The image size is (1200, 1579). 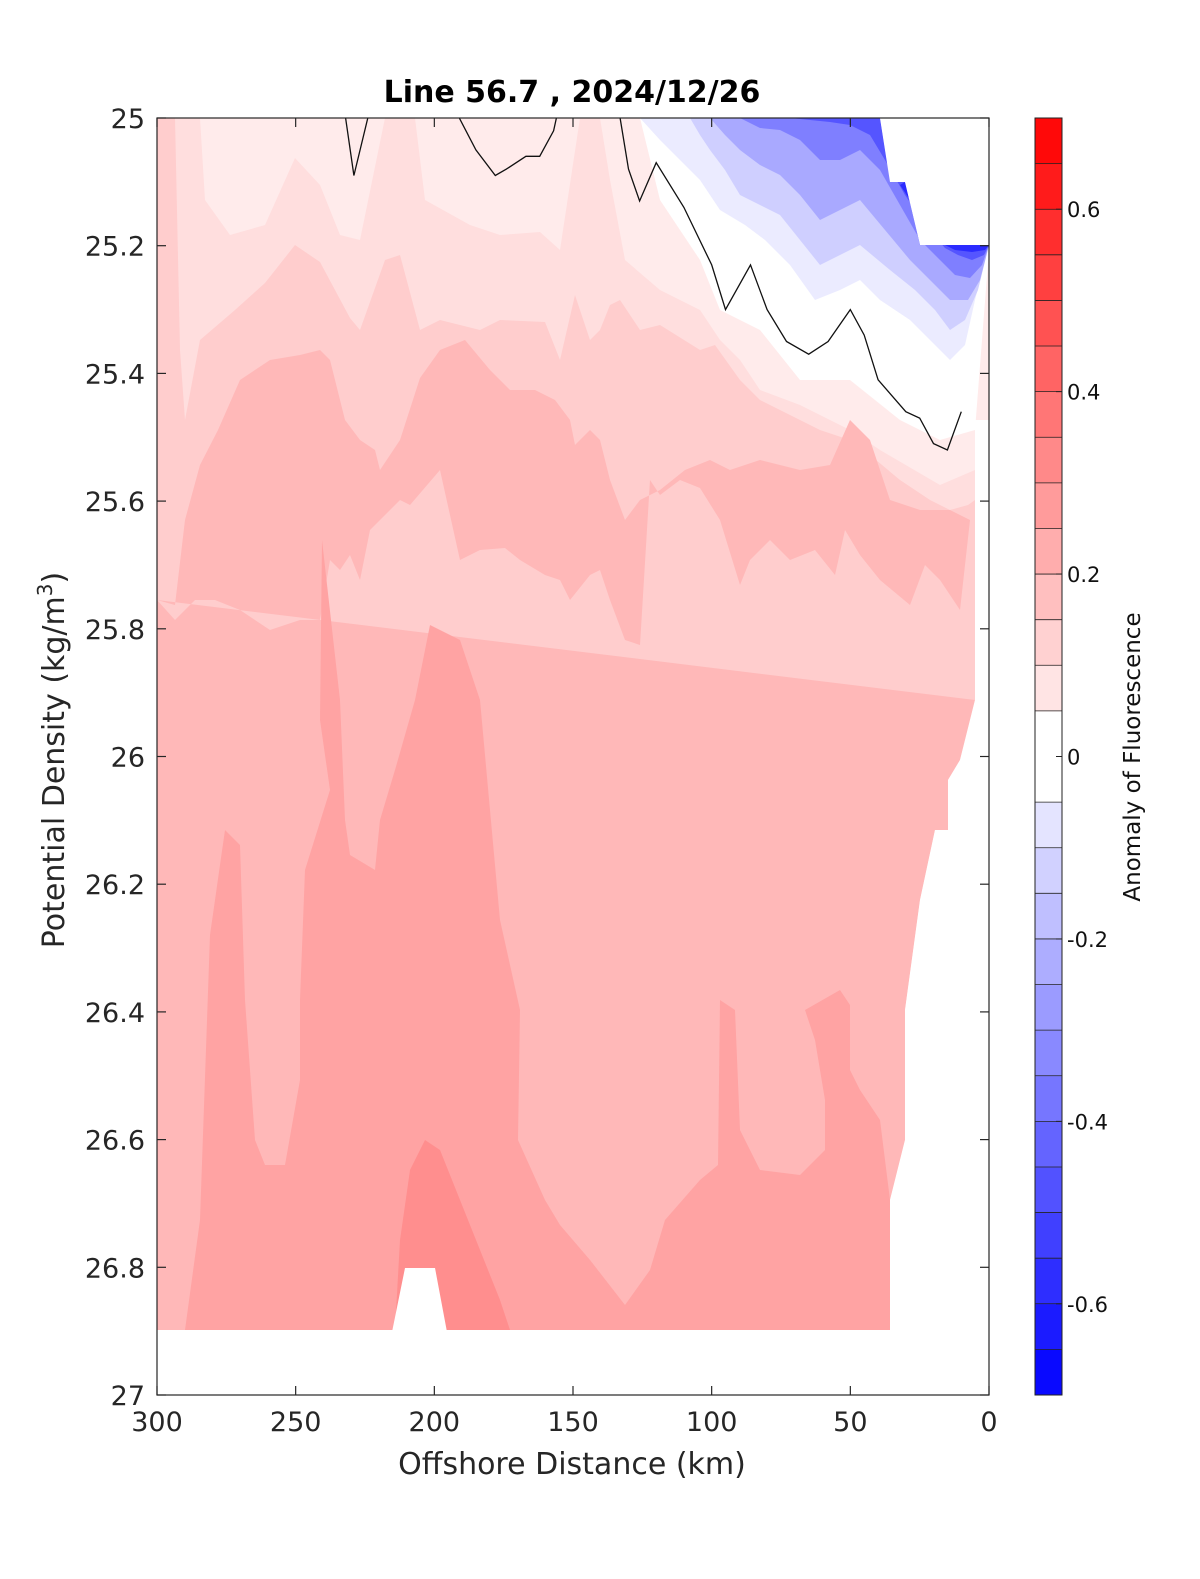 What do you see at coordinates (157, 1422) in the screenshot?
I see `x-tick-label: 300` at bounding box center [157, 1422].